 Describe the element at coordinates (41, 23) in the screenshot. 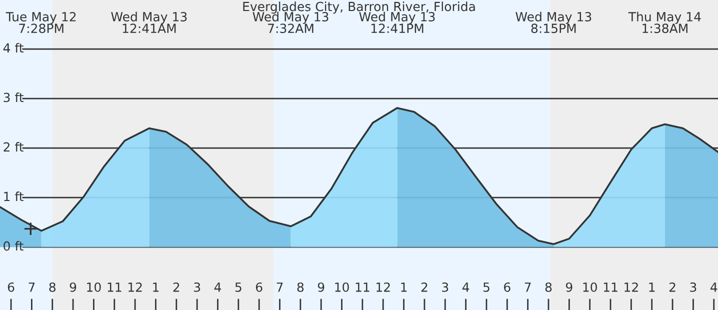

I see `annotation: Tue May 12 7:28PM` at that location.